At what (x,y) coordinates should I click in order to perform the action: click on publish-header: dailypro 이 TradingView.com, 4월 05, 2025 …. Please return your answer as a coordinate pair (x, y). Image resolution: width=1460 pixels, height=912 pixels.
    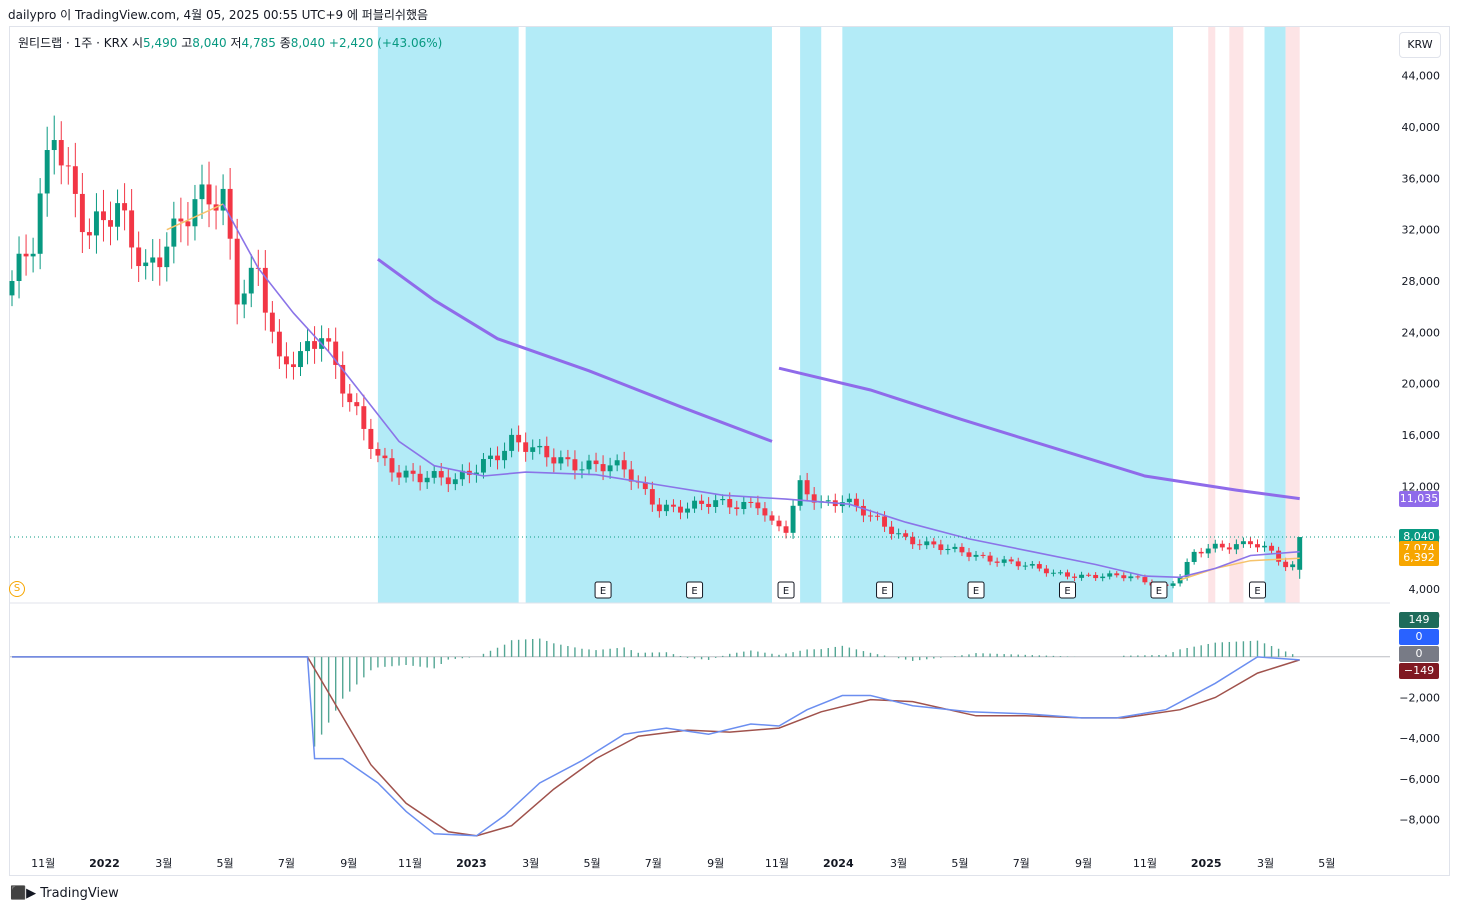
    Looking at the image, I should click on (218, 15).